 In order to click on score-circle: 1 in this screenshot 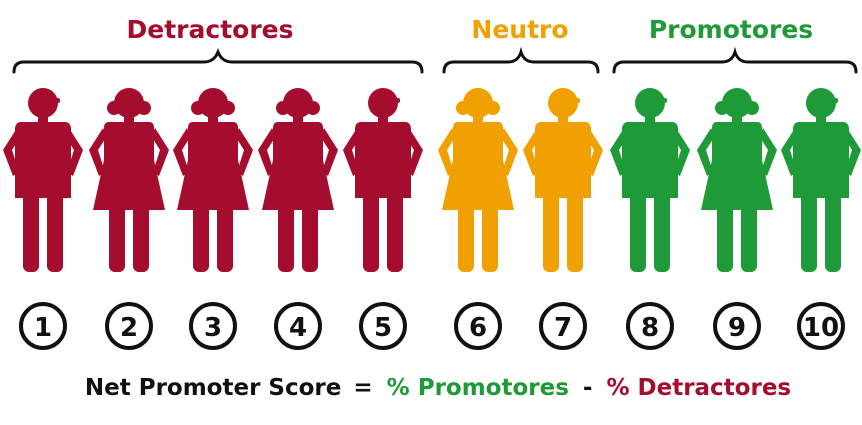, I will do `click(43, 326)`.